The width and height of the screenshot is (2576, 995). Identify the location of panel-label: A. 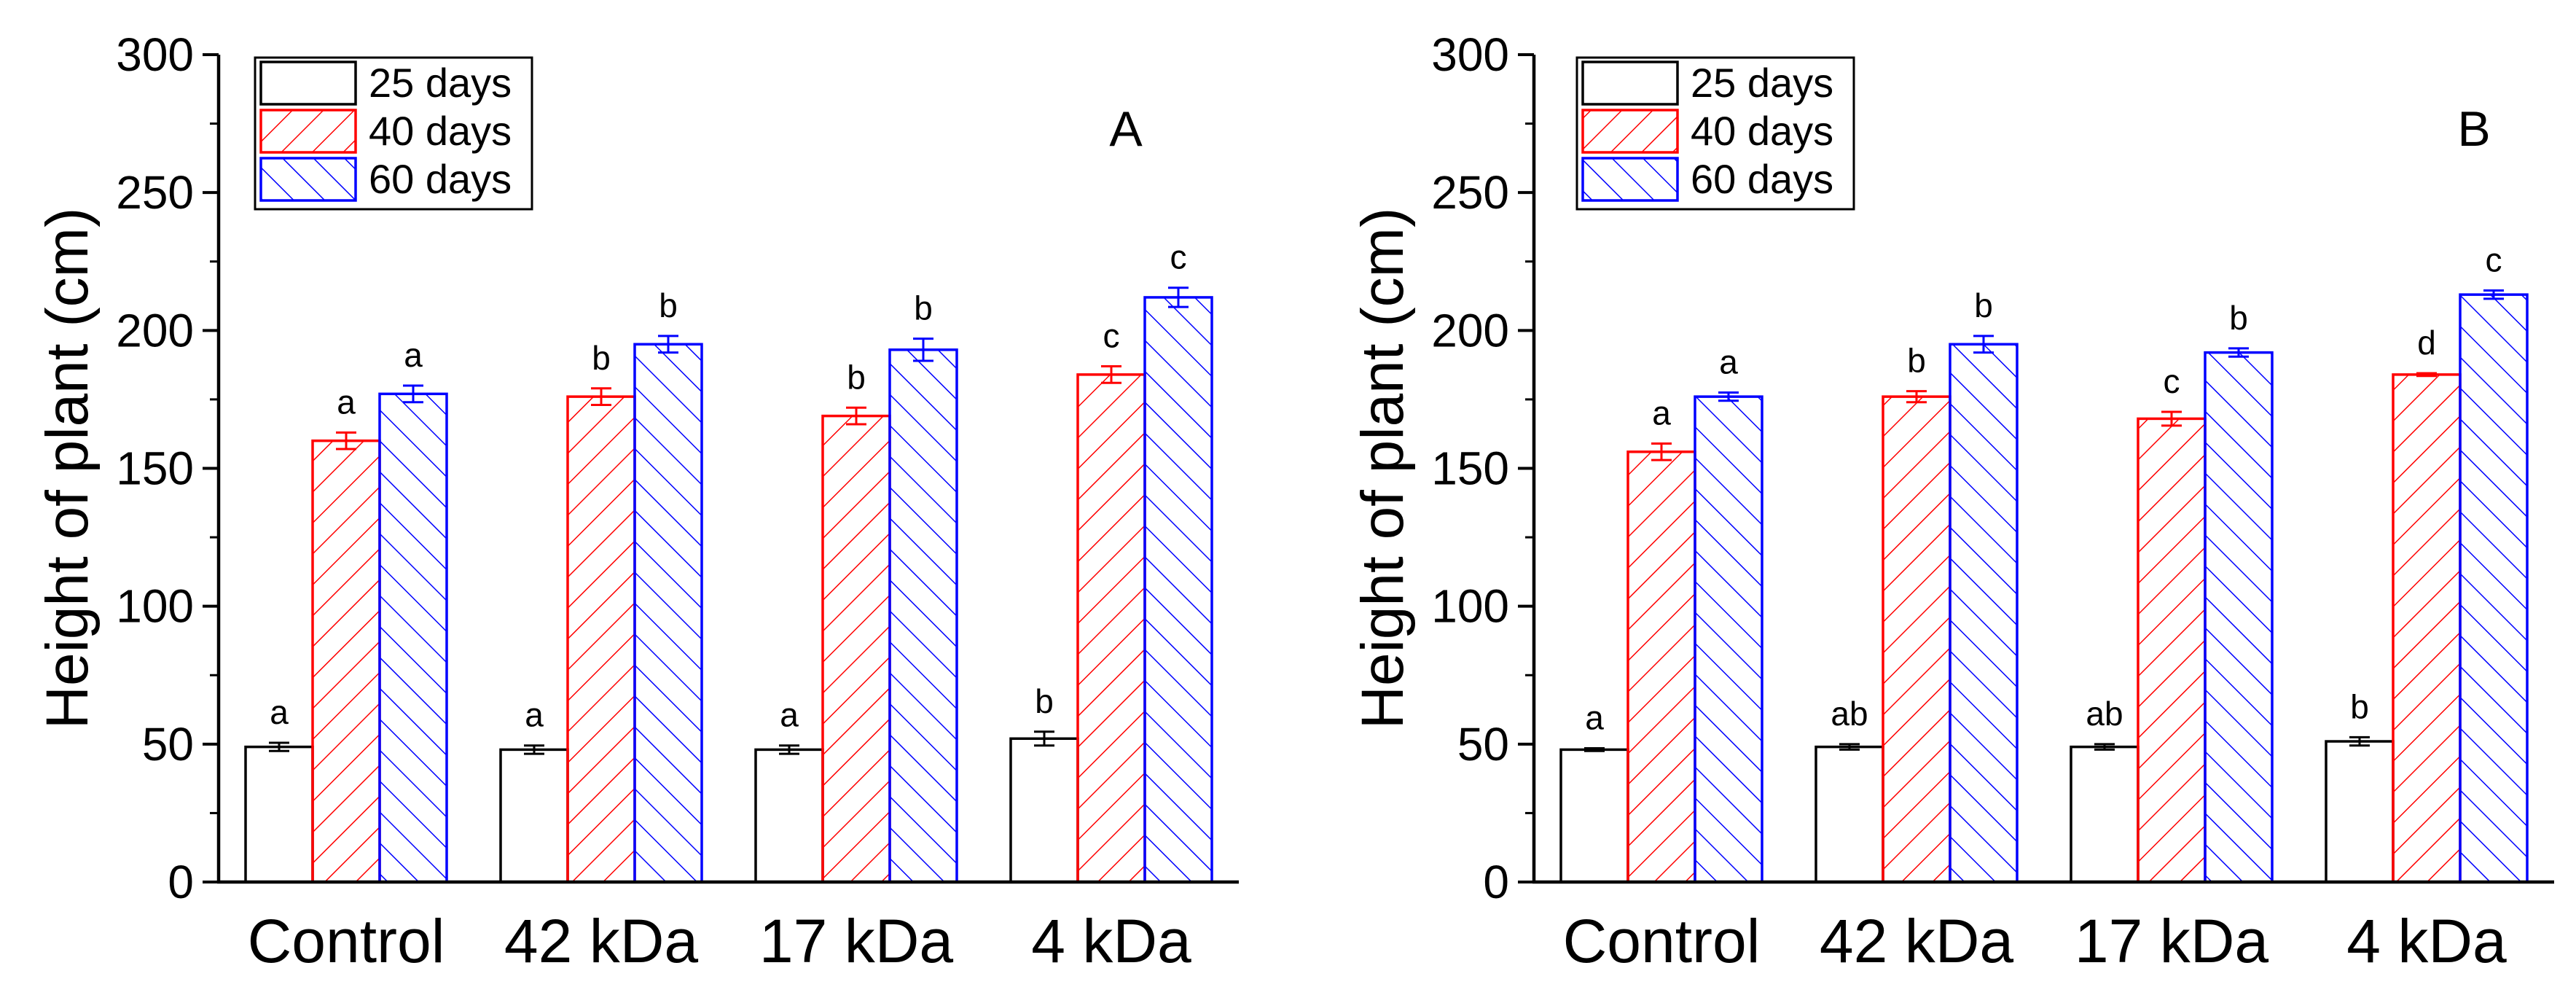
(1126, 129).